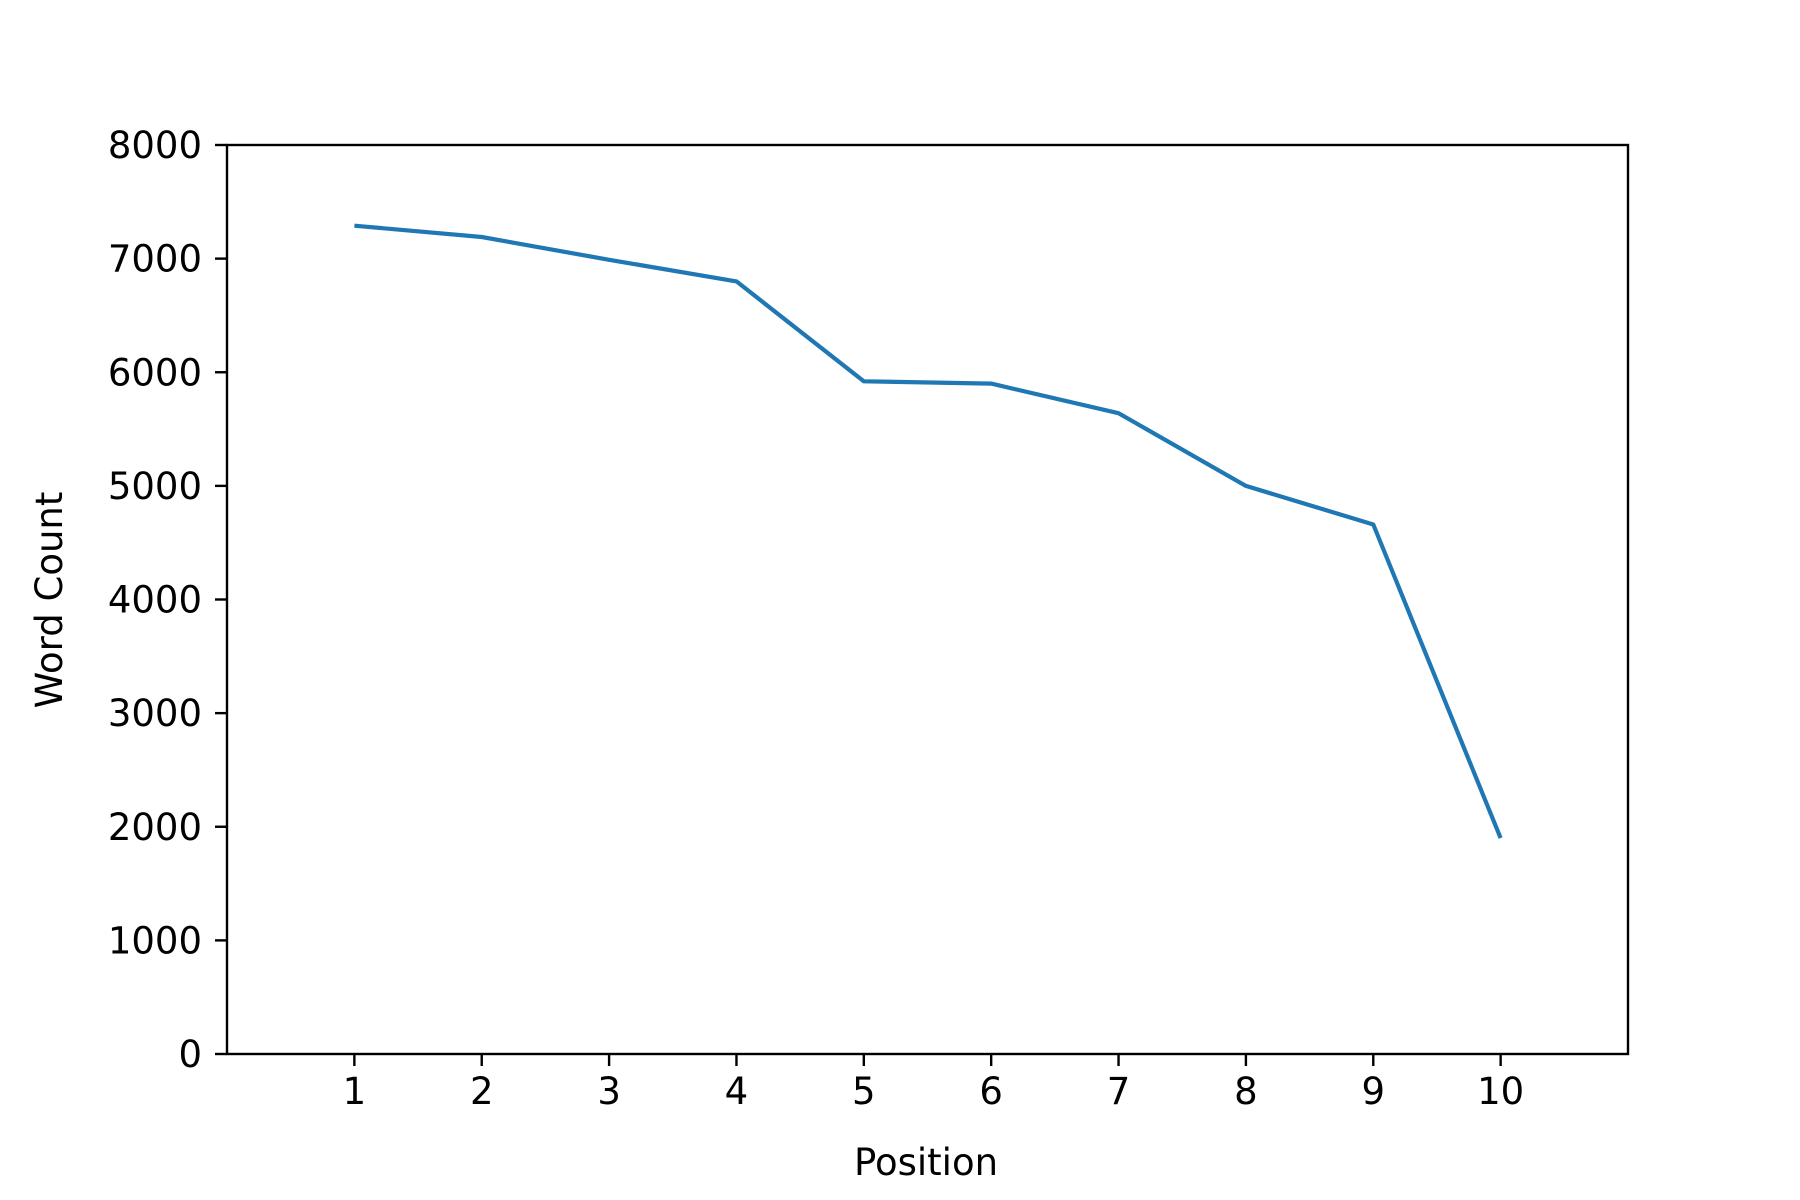 This screenshot has height=1200, width=1800. I want to click on y-tick-label-5000: 5000, so click(155, 486).